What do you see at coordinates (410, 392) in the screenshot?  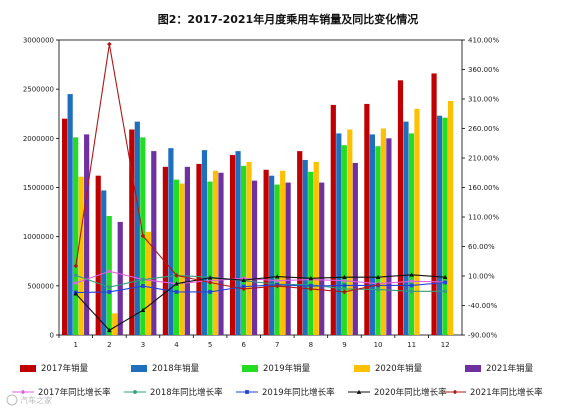 I see `legend-label: 2020年同比增长率` at bounding box center [410, 392].